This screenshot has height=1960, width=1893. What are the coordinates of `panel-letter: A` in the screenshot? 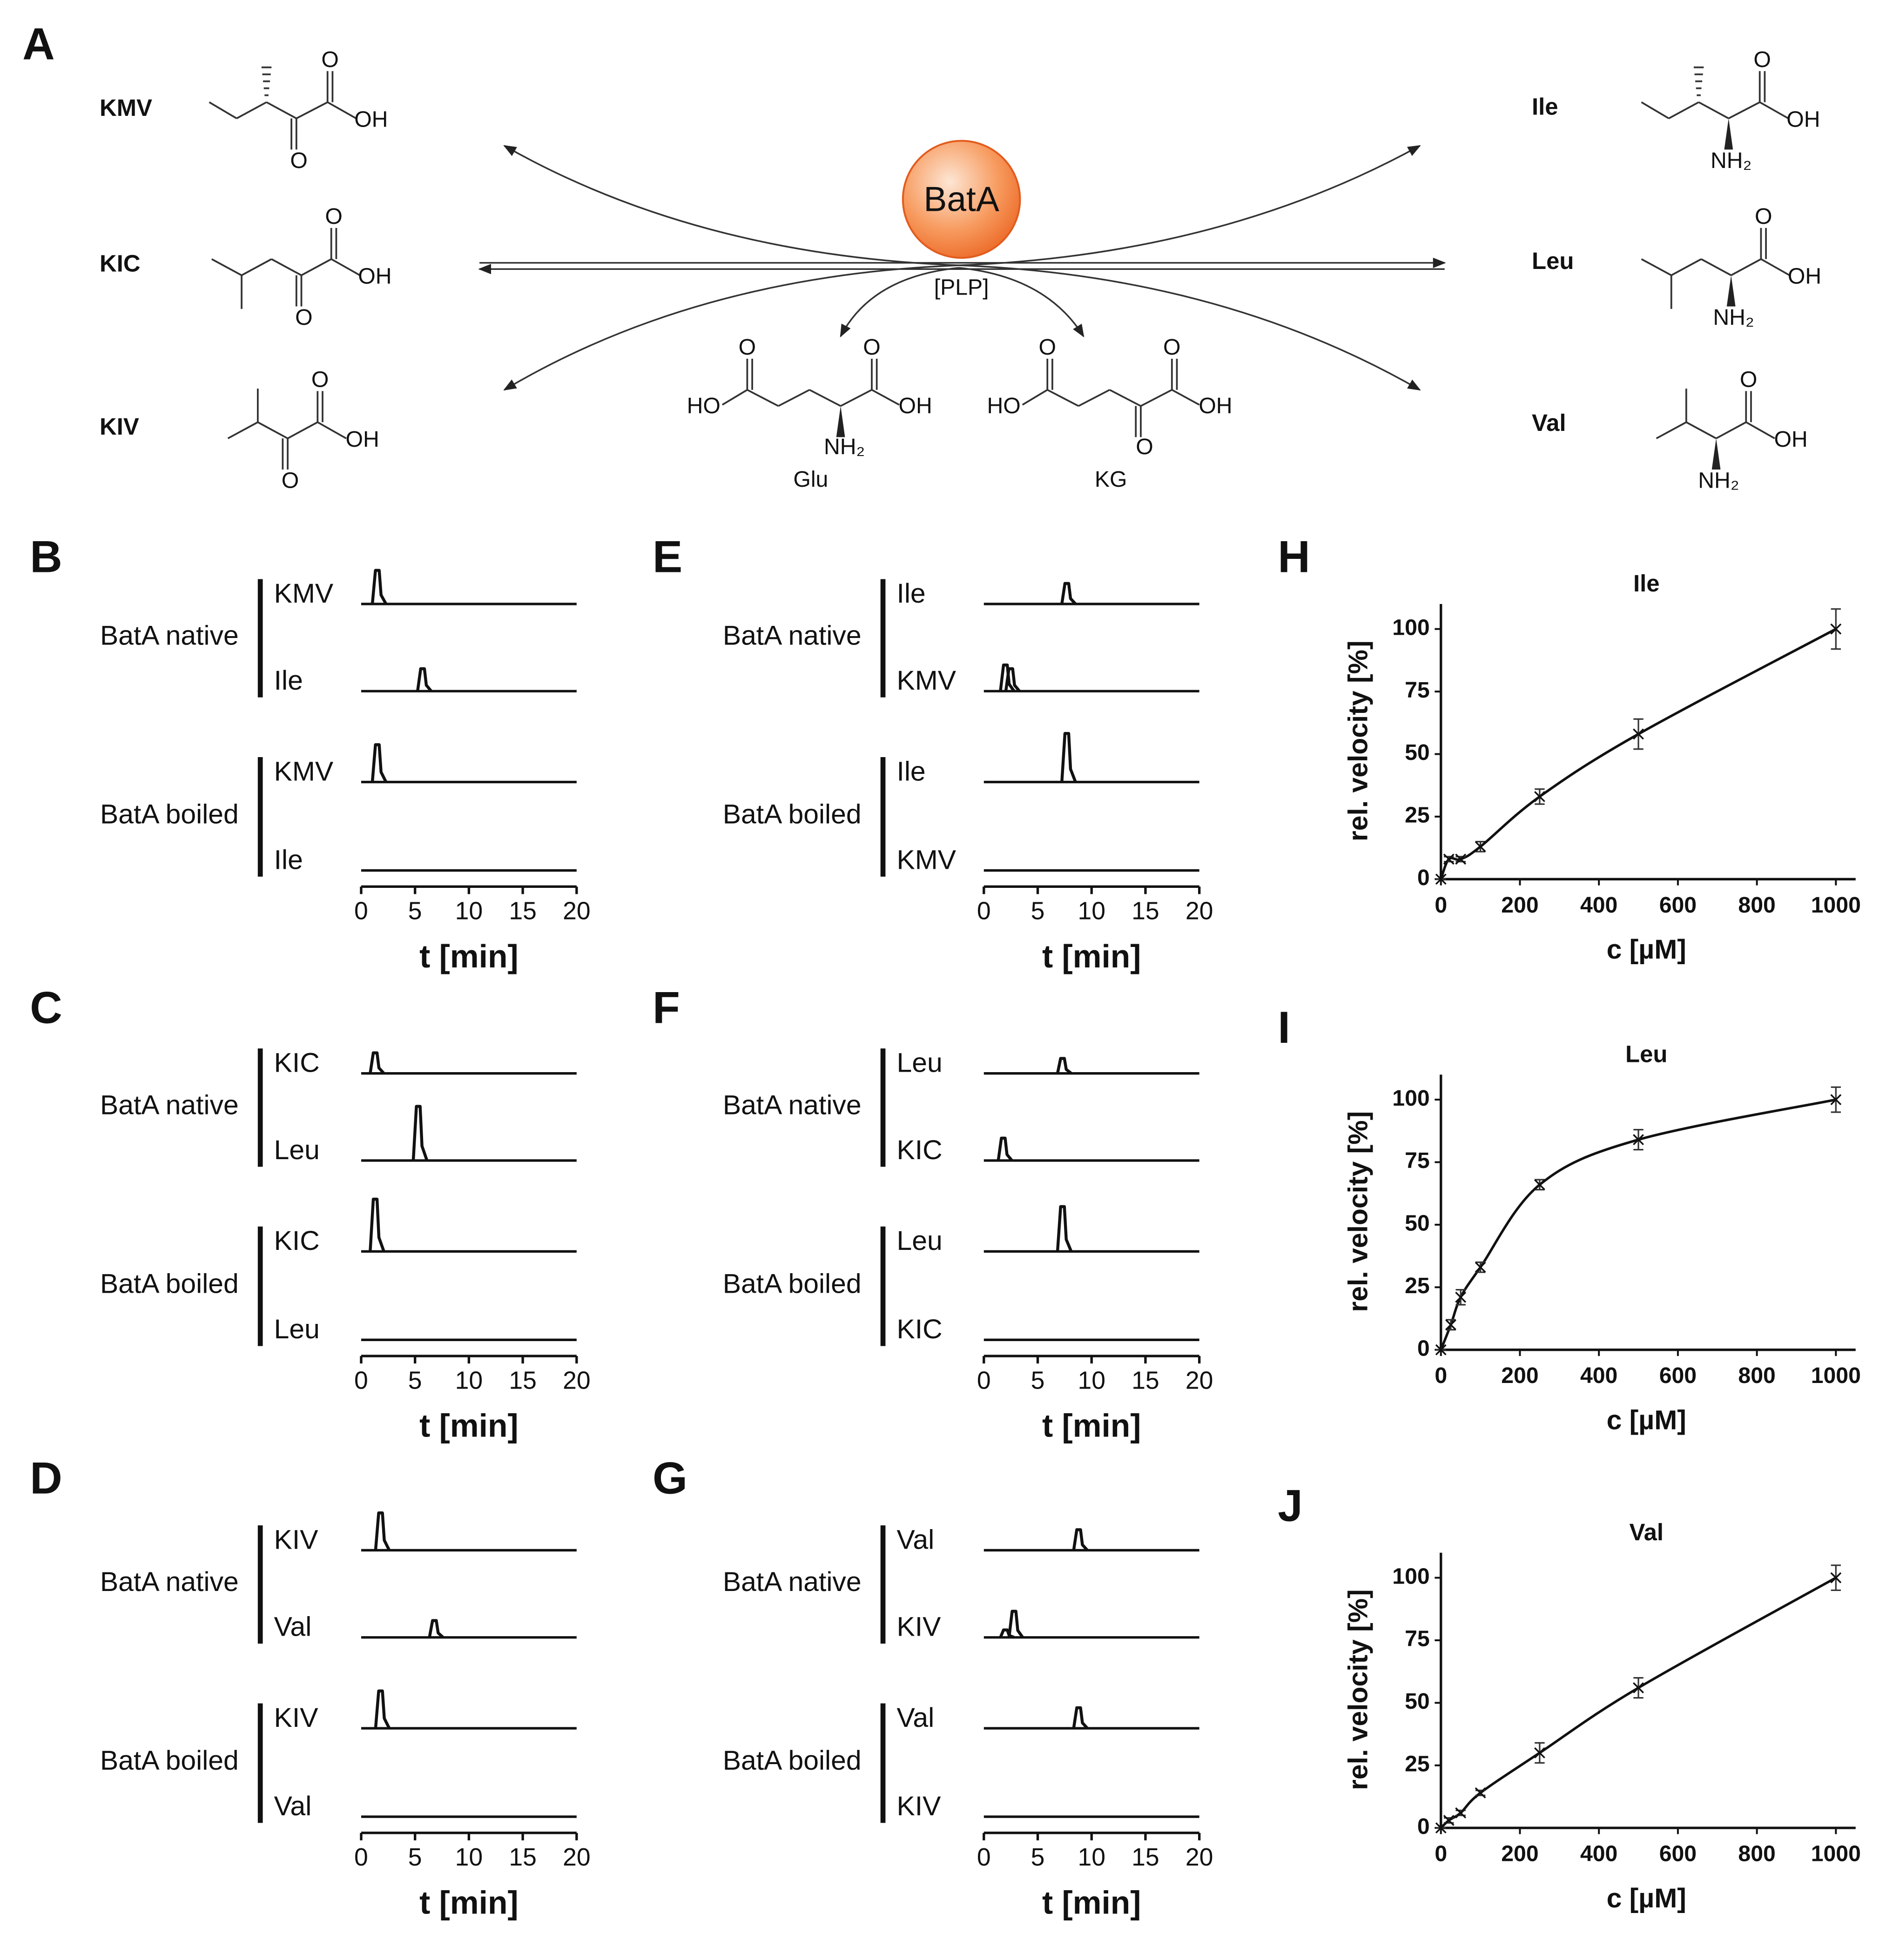 It's located at (39, 44).